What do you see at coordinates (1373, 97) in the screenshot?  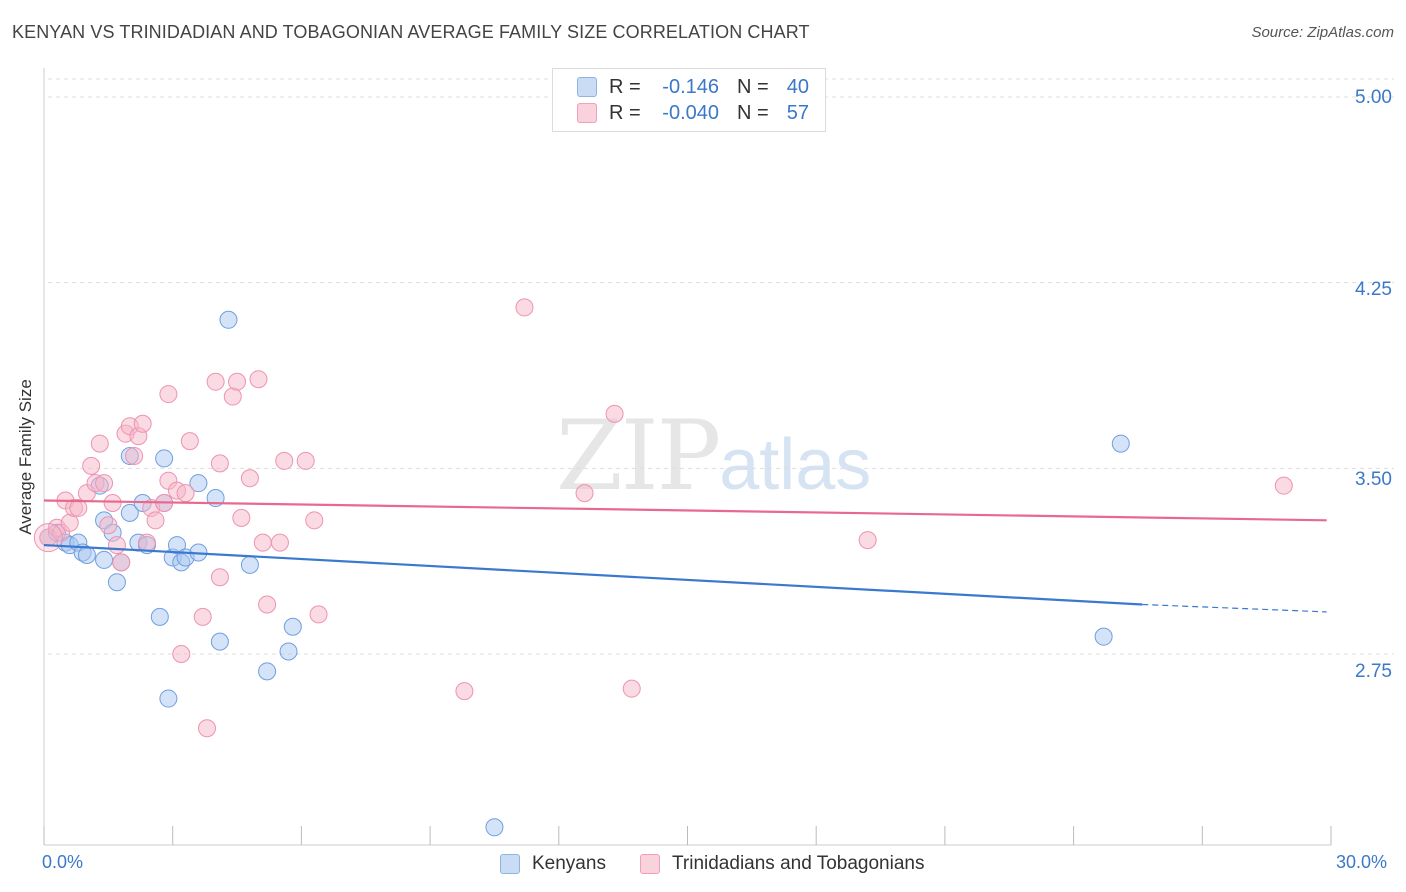 I see `y-tick-label-5-00: 5.00` at bounding box center [1373, 97].